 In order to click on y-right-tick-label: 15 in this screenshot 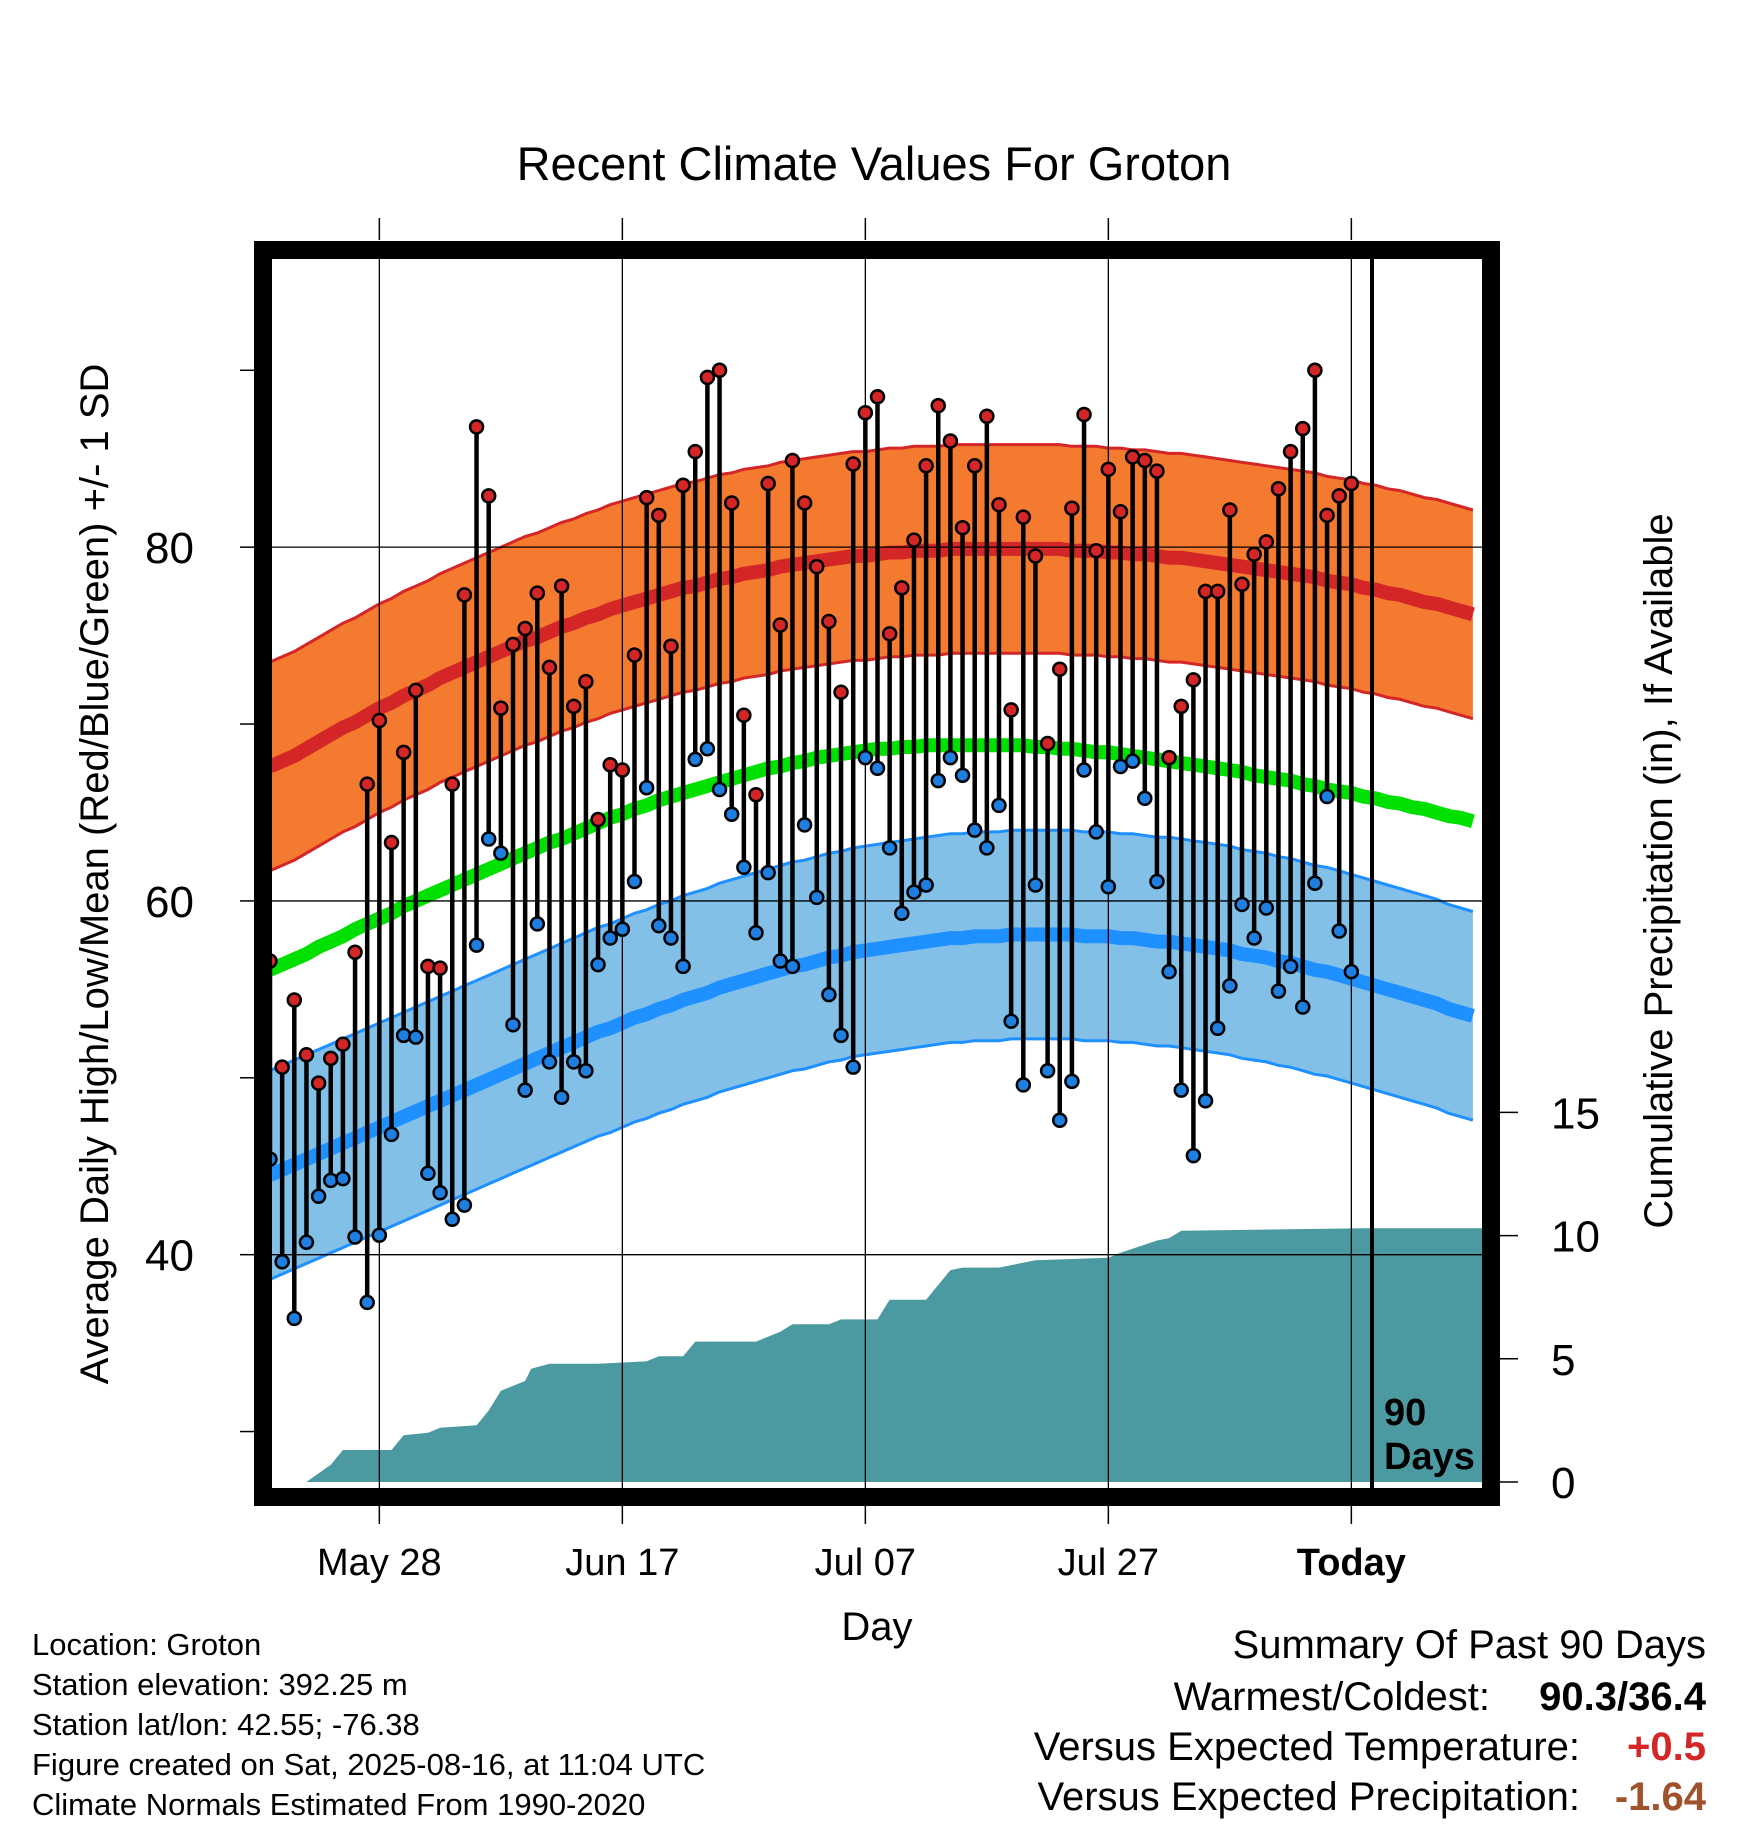, I will do `click(1575, 1113)`.